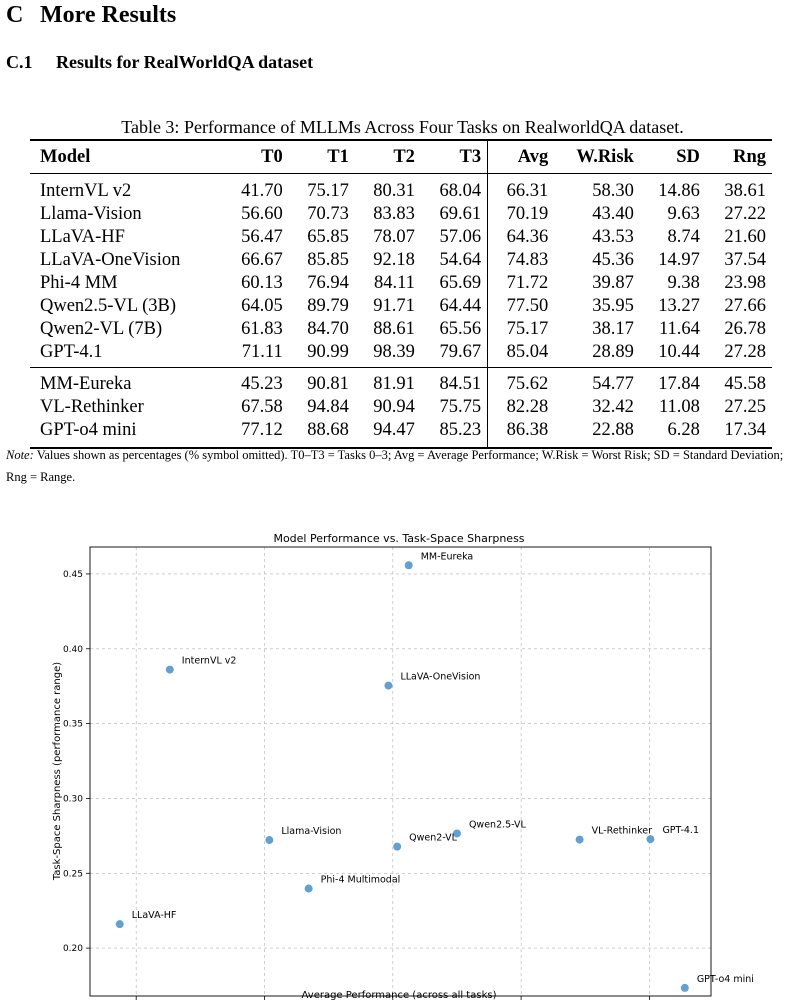 Image resolution: width=805 pixels, height=1002 pixels. Describe the element at coordinates (613, 214) in the screenshot. I see `value-cell: 43.40` at that location.